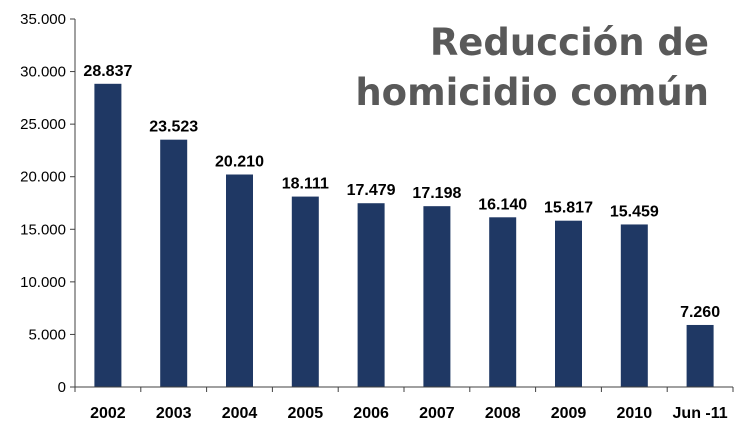 This screenshot has width=737, height=428. Describe the element at coordinates (239, 162) in the screenshot. I see `data-label: 20.210` at that location.